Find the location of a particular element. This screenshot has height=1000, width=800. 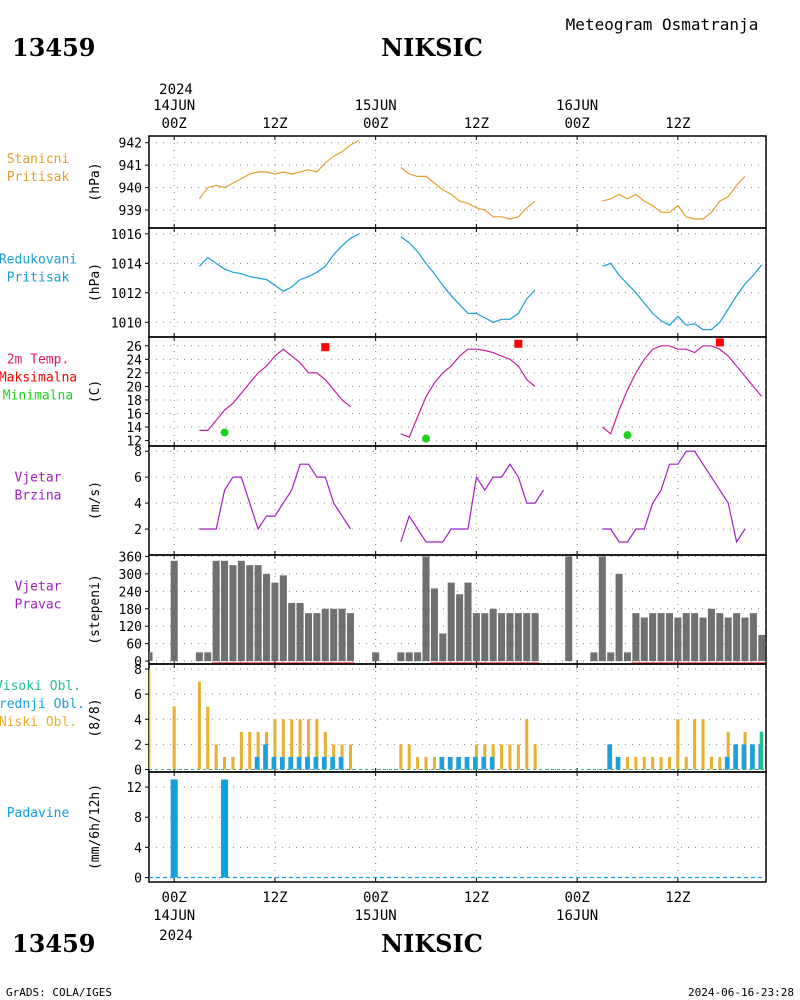

panel-title-line: Niski Obl. is located at coordinates (38, 722).